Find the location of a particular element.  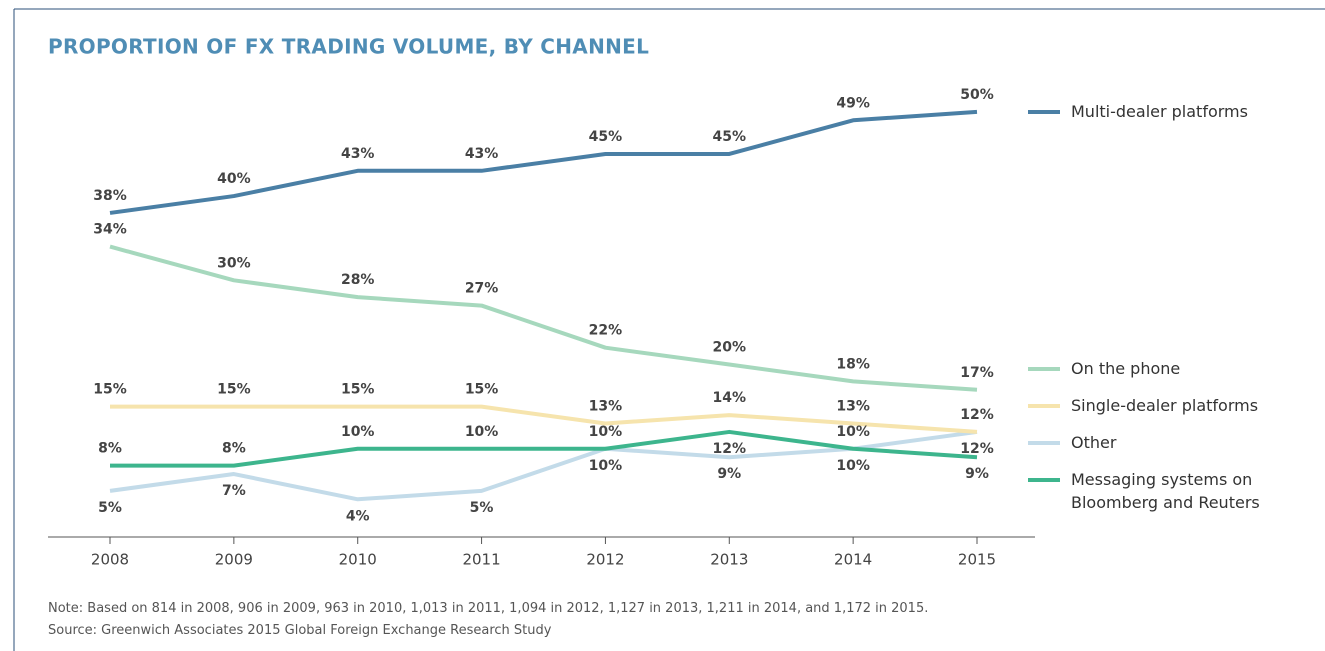

legend-item: On the phone is located at coordinates (1163, 368).